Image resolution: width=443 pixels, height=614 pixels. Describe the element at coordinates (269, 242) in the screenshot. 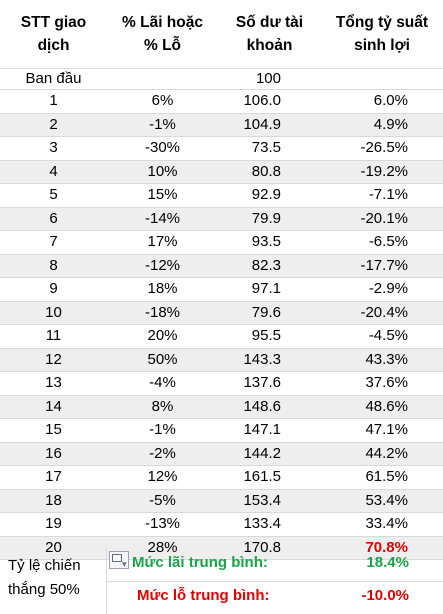

I see `account-balance-cell: 93.5` at that location.